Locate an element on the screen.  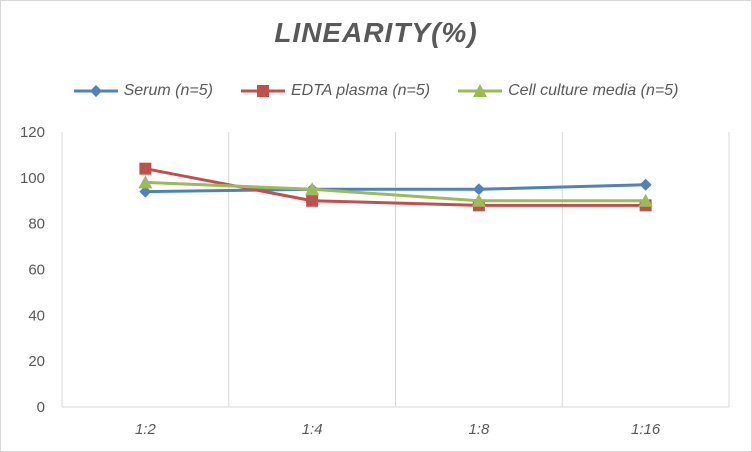
legend-label: Serum (n=5) is located at coordinates (168, 90).